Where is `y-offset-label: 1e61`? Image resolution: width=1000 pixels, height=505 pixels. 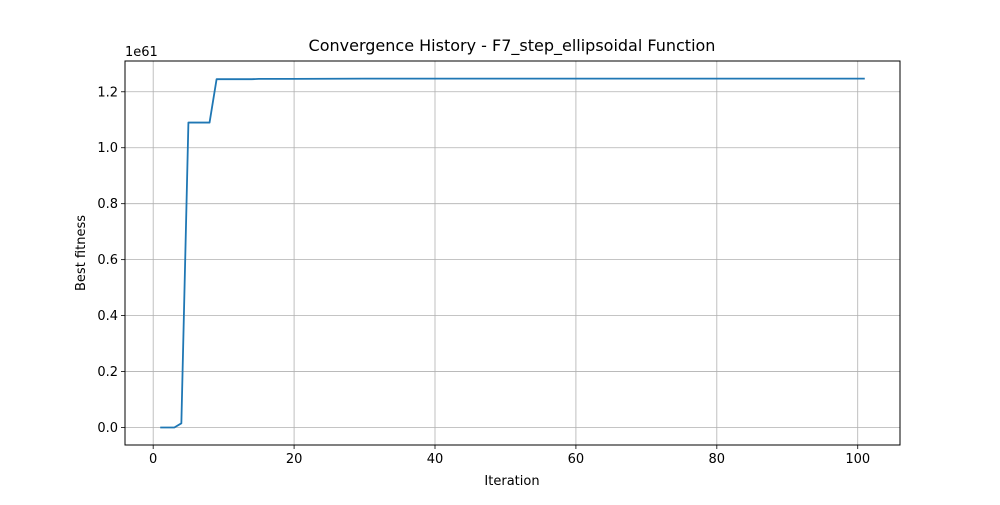 y-offset-label: 1e61 is located at coordinates (141, 52).